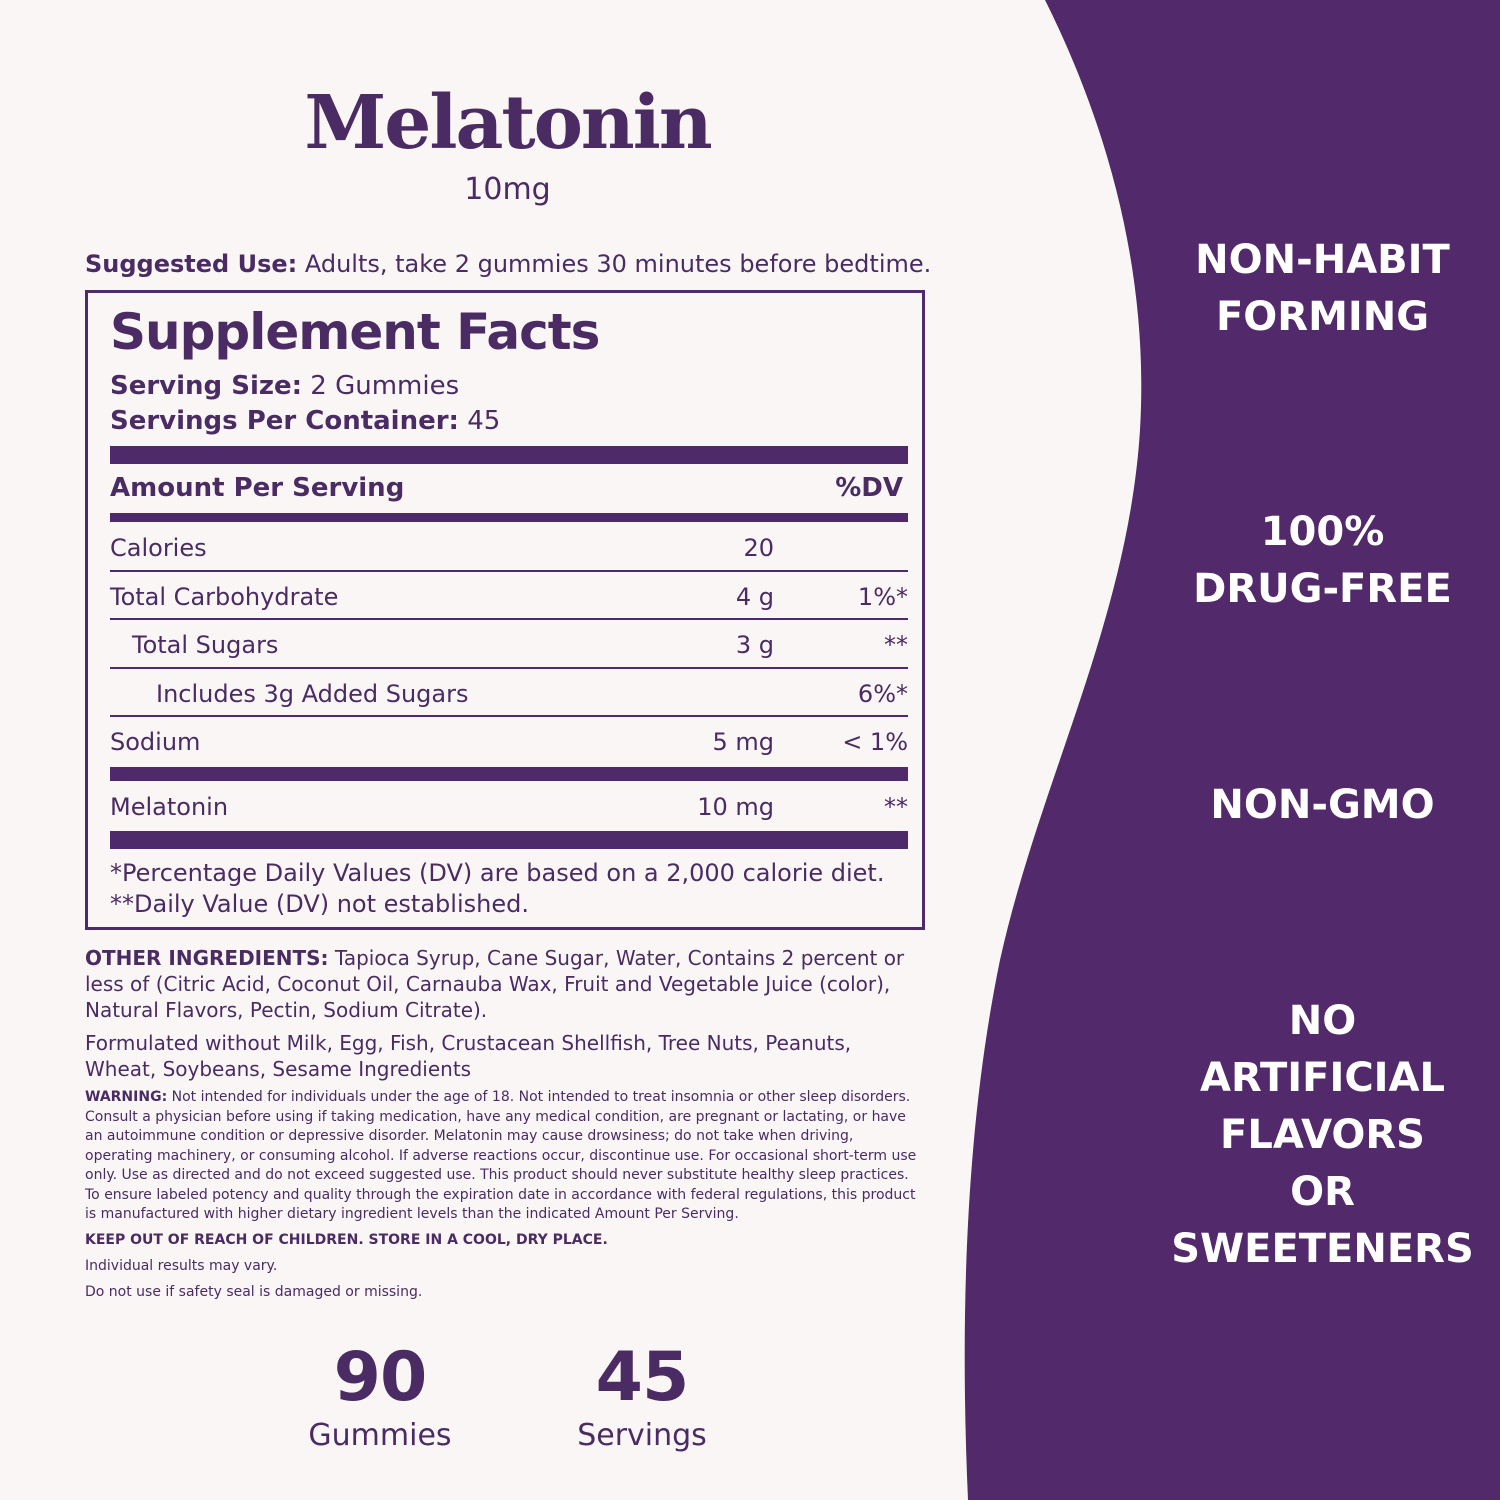 The image size is (1500, 1500). Describe the element at coordinates (509, 645) in the screenshot. I see `facts-row-total-sugars: Total Sugars 3 g **` at that location.